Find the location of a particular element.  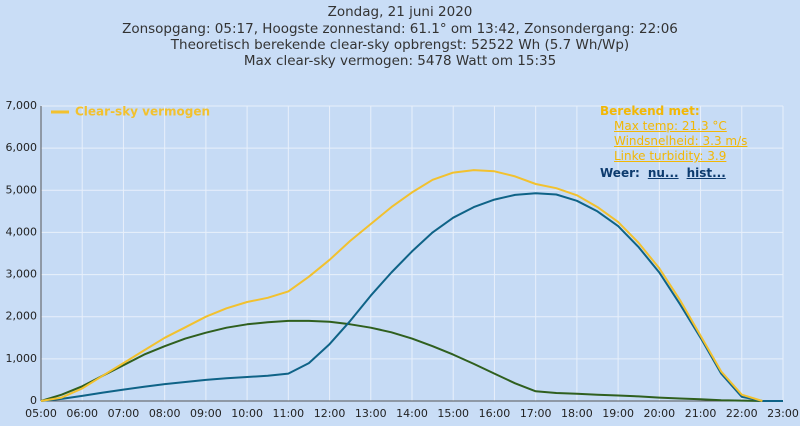

legend-label: Clear-sky vermogen is located at coordinates (142, 112).